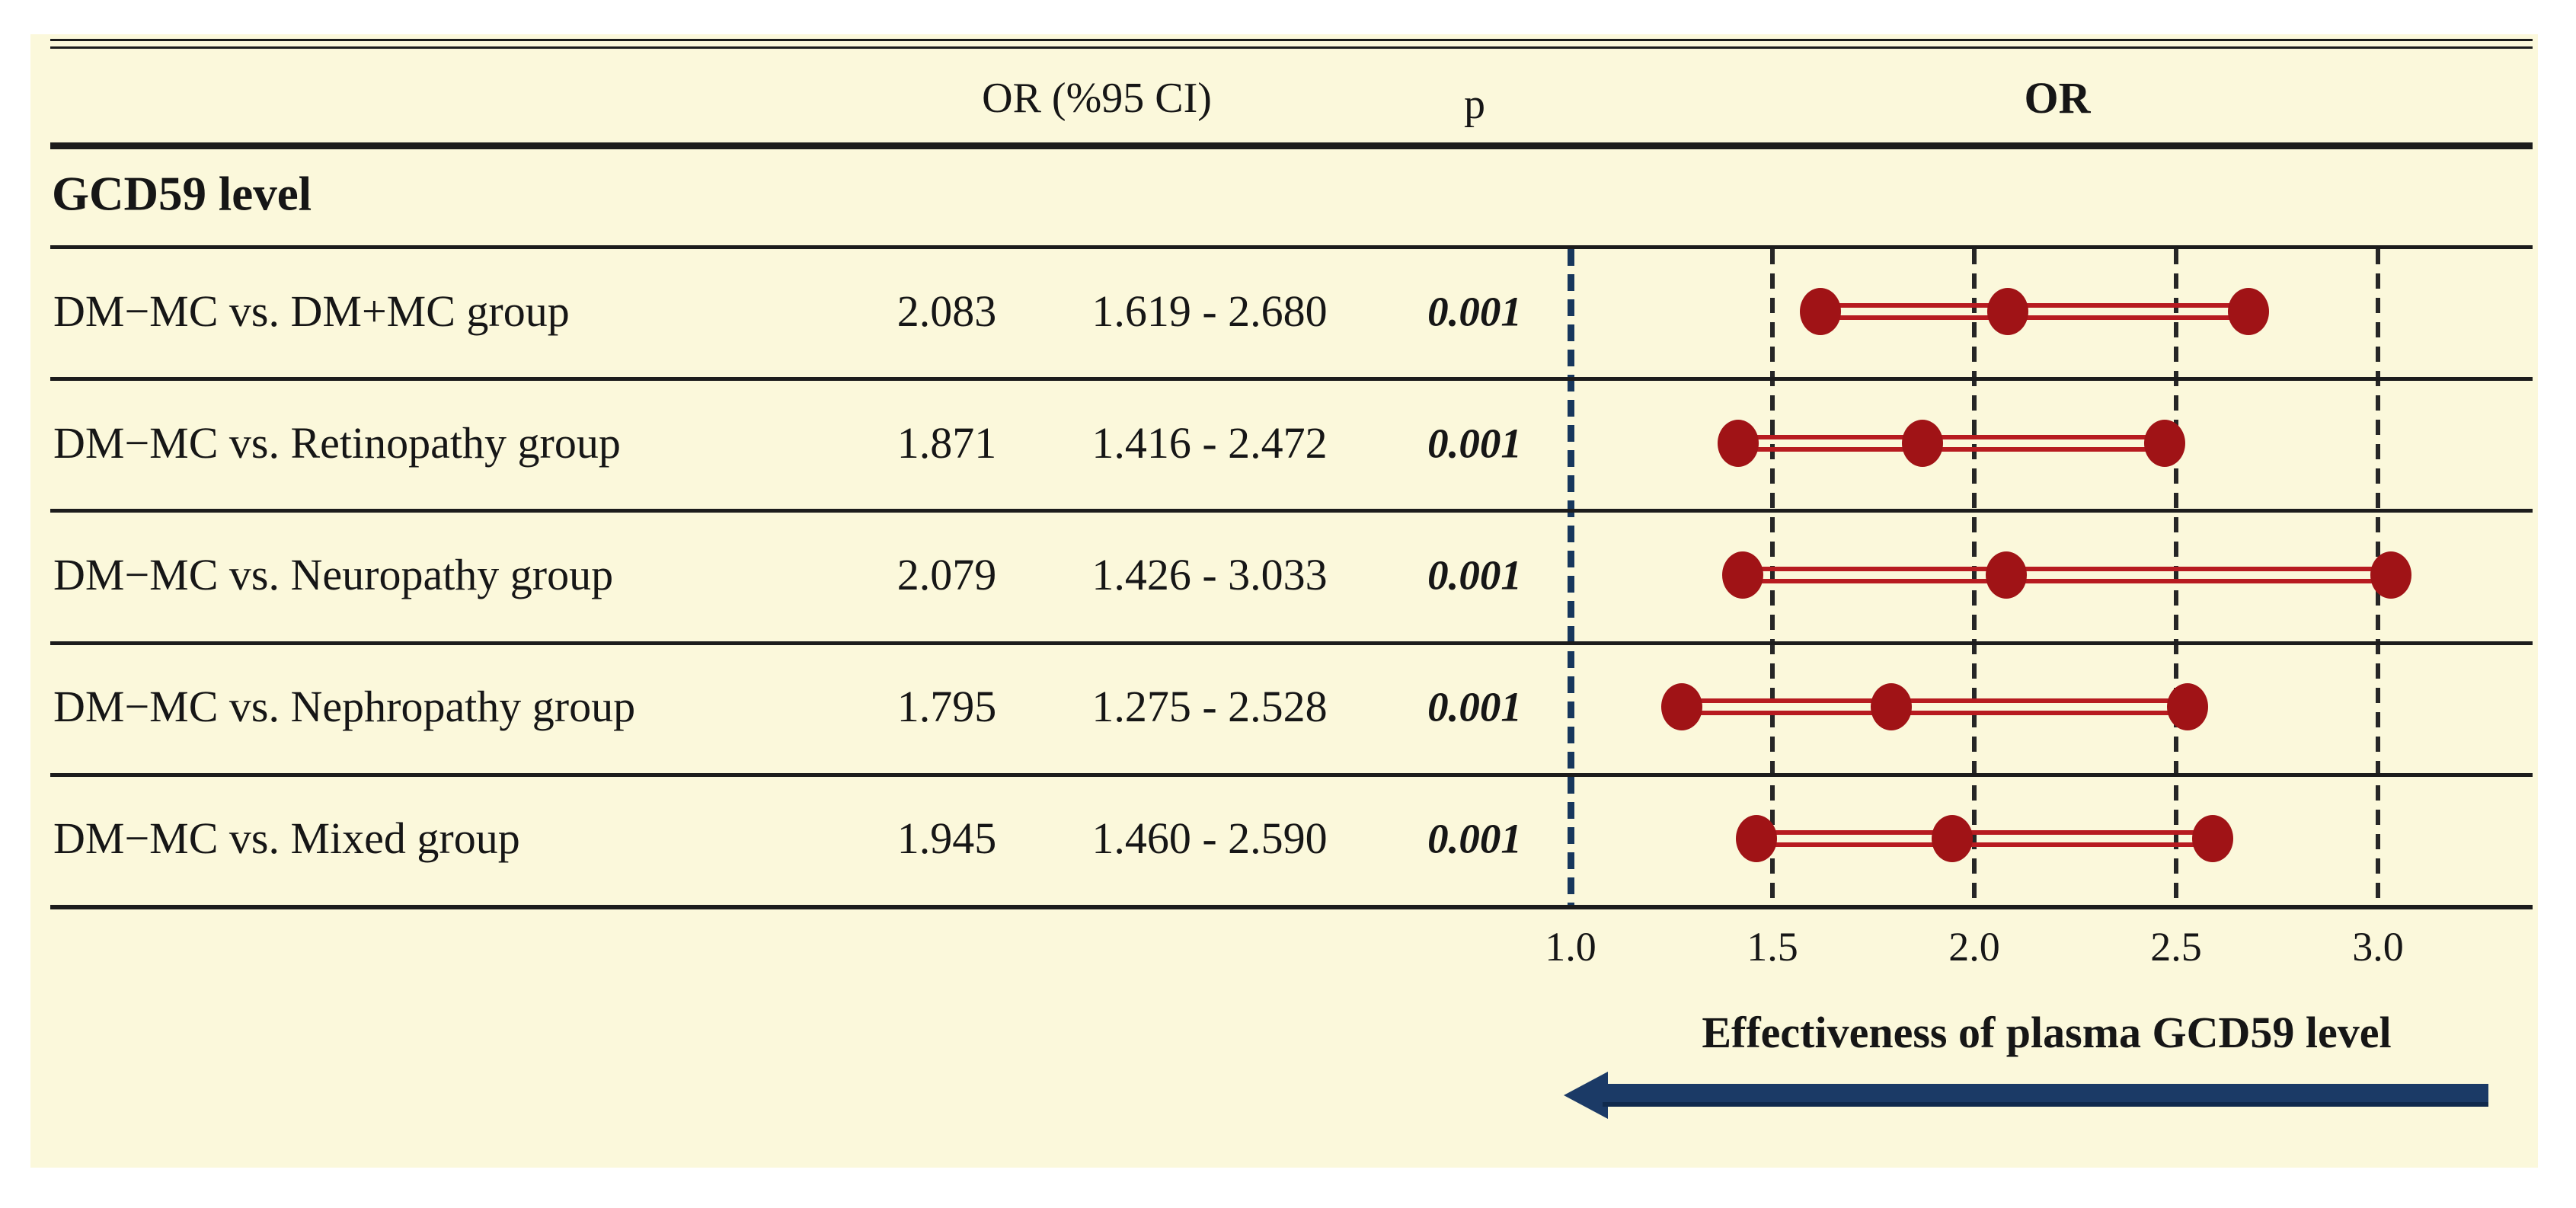 The height and width of the screenshot is (1208, 2576). What do you see at coordinates (286, 839) in the screenshot?
I see `row-label: DM−MC vs. Mixed group` at bounding box center [286, 839].